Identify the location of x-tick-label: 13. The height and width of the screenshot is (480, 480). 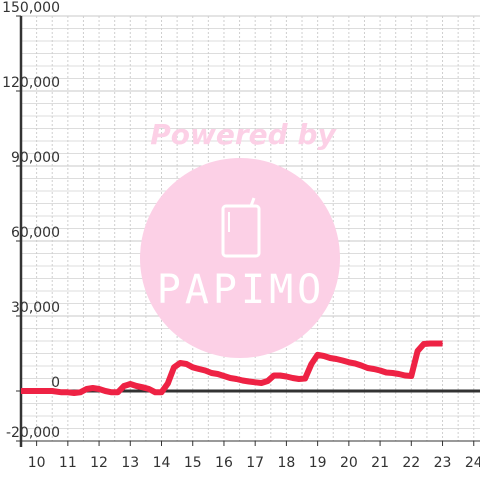
(130, 463).